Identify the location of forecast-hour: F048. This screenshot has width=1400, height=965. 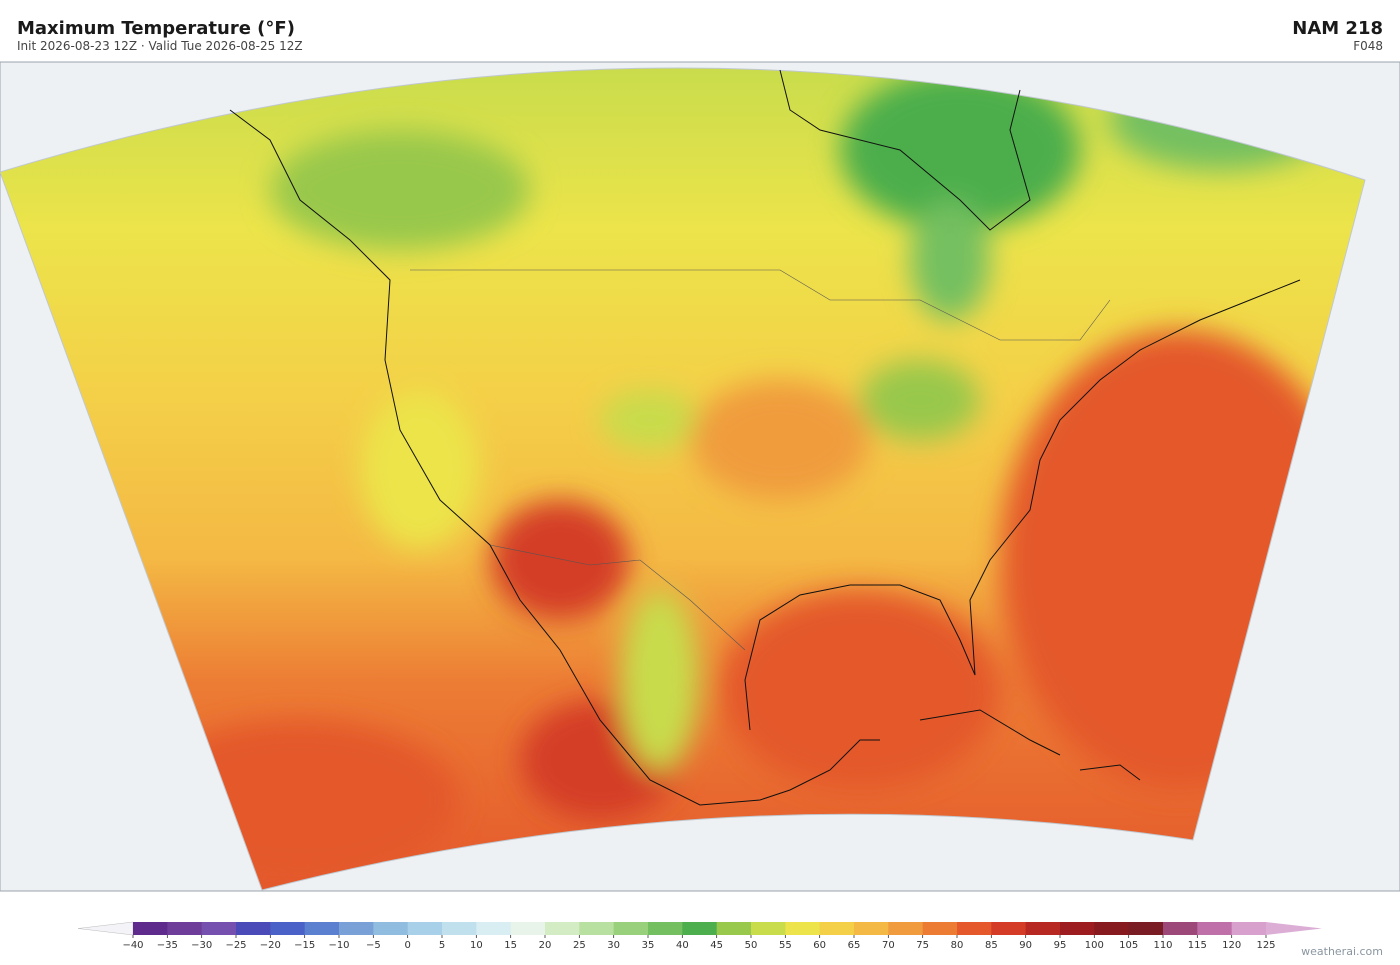
(1368, 46).